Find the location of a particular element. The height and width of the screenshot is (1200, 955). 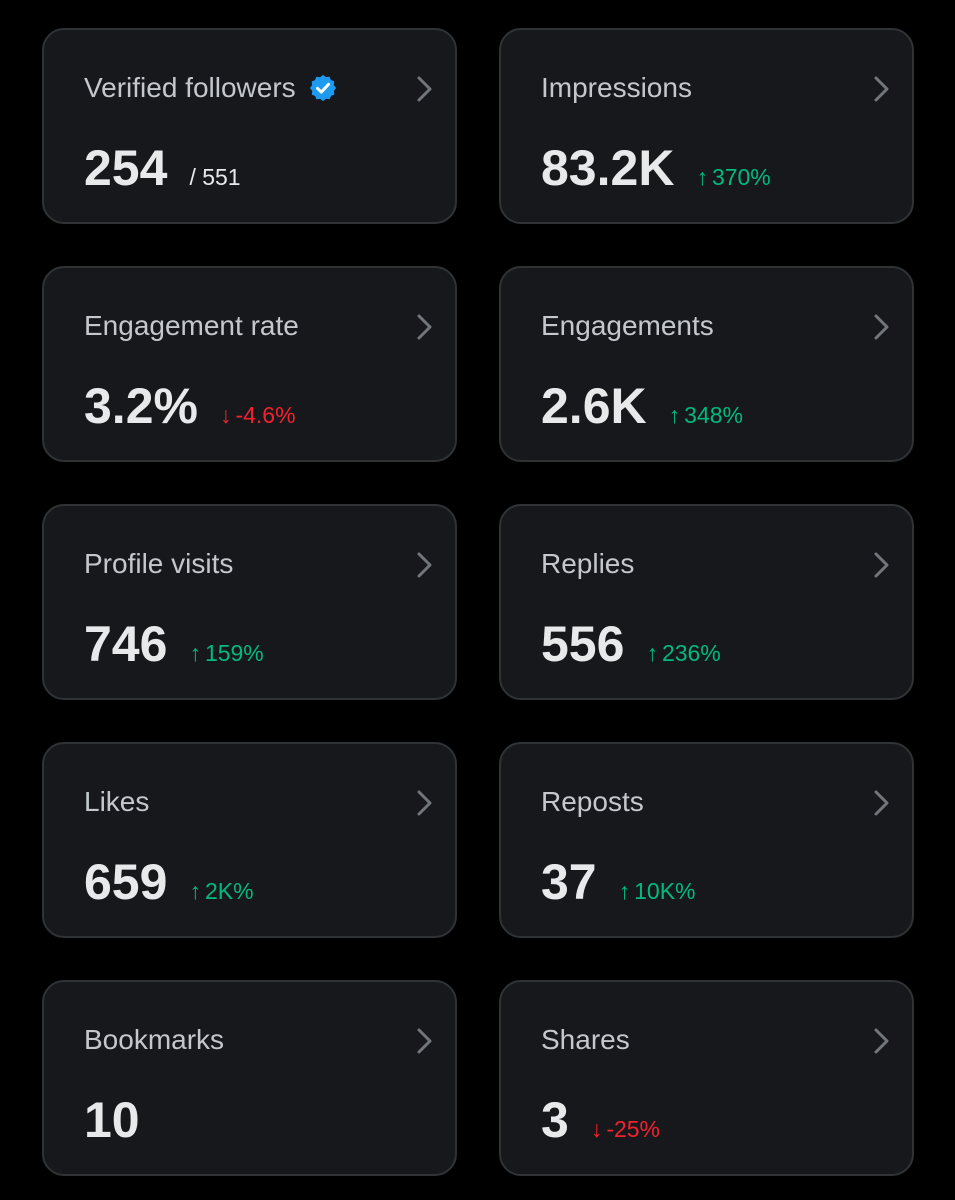

card-engagements: Engagements 2.6K ↑ 348% is located at coordinates (706, 364).